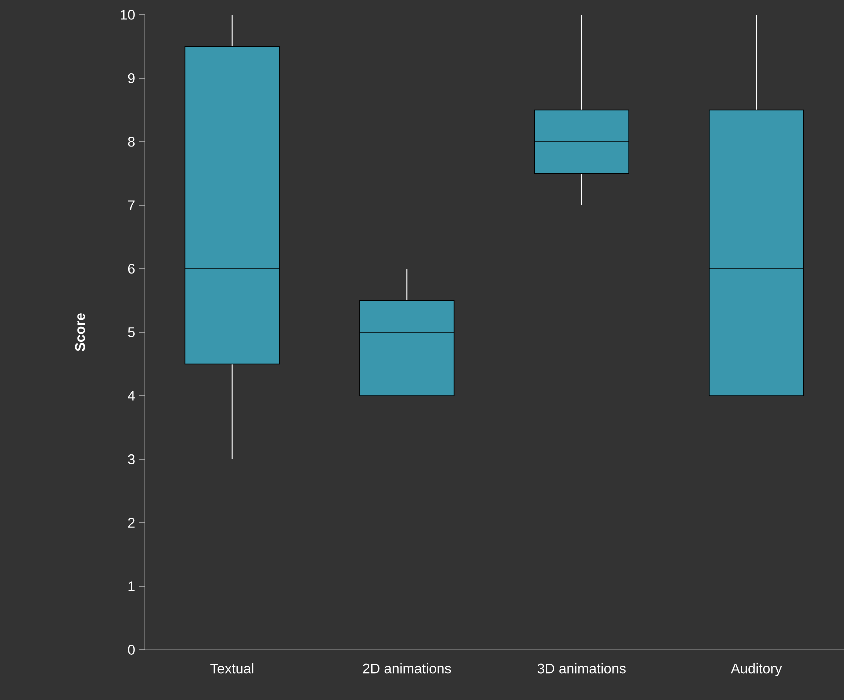 The width and height of the screenshot is (844, 700). I want to click on y-tick-label: 3, so click(131, 459).